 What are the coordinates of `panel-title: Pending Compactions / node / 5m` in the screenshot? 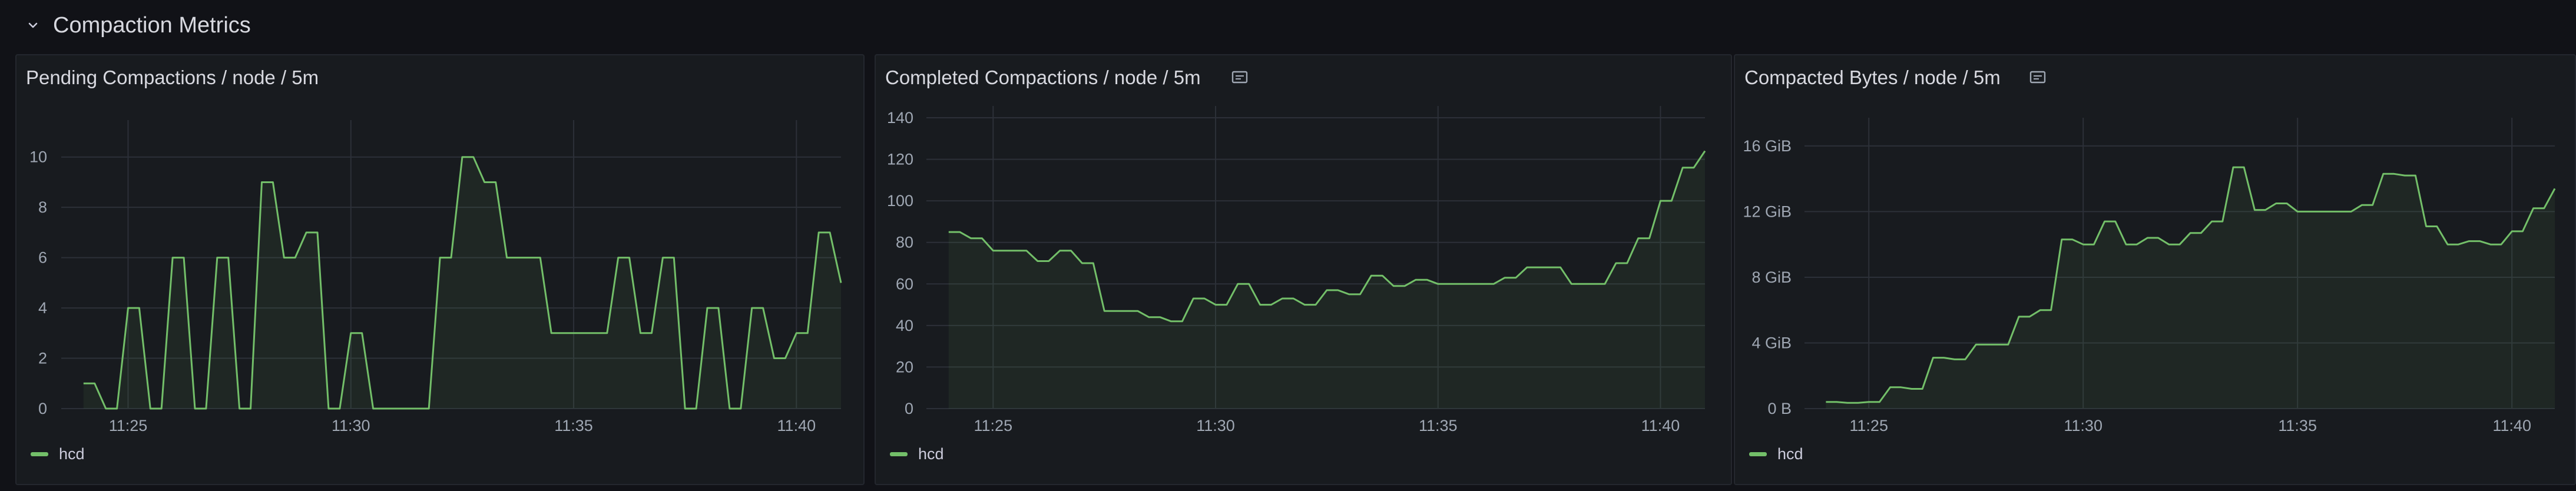 It's located at (172, 78).